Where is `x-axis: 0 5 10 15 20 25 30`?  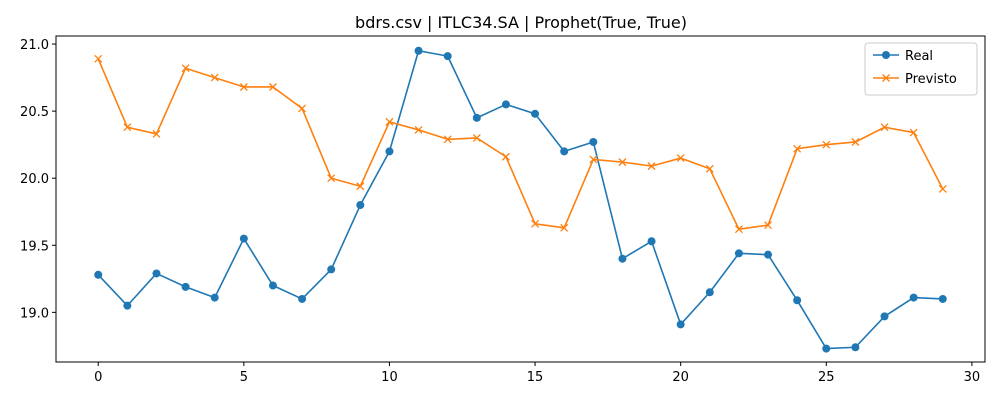 x-axis: 0 5 10 15 20 25 30 is located at coordinates (537, 373).